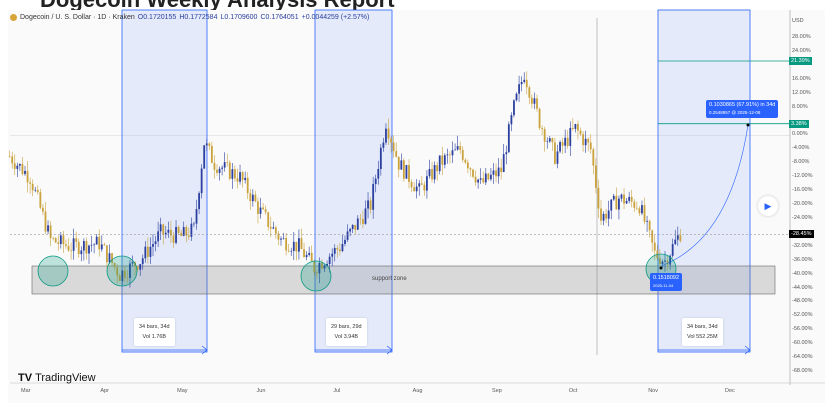  Describe the element at coordinates (154, 327) in the screenshot. I see `measure-bars: 34 bars, 34d` at that location.